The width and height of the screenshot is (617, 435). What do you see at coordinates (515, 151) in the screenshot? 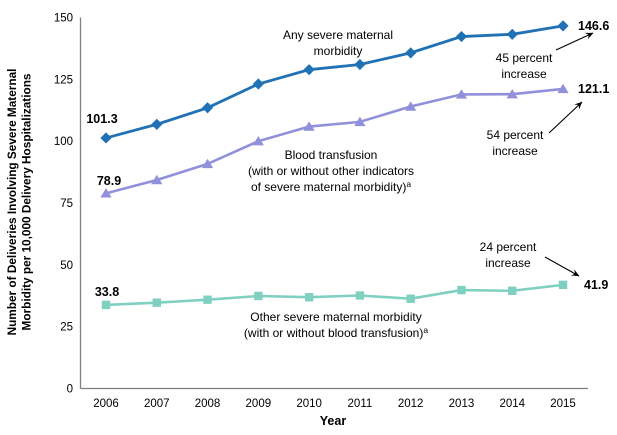
I see `increase-note-blood-transfusion: increase` at bounding box center [515, 151].